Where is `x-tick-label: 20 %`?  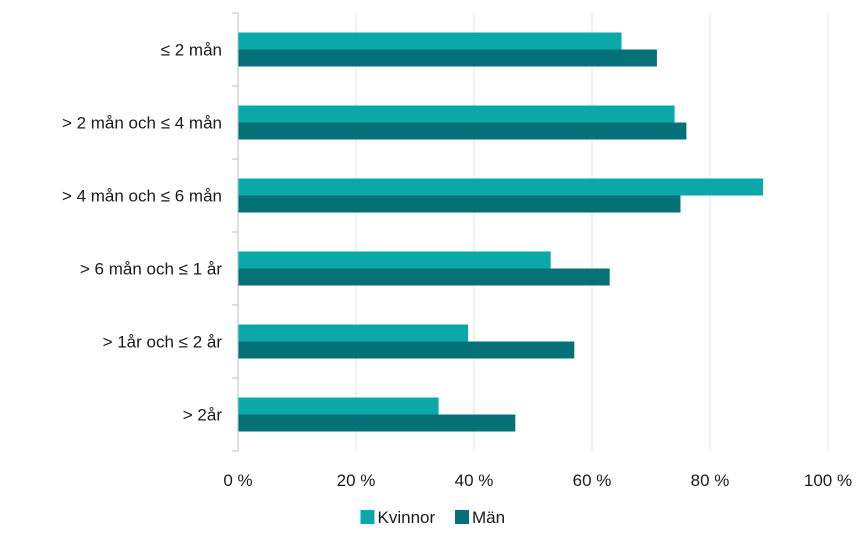 x-tick-label: 20 % is located at coordinates (356, 480).